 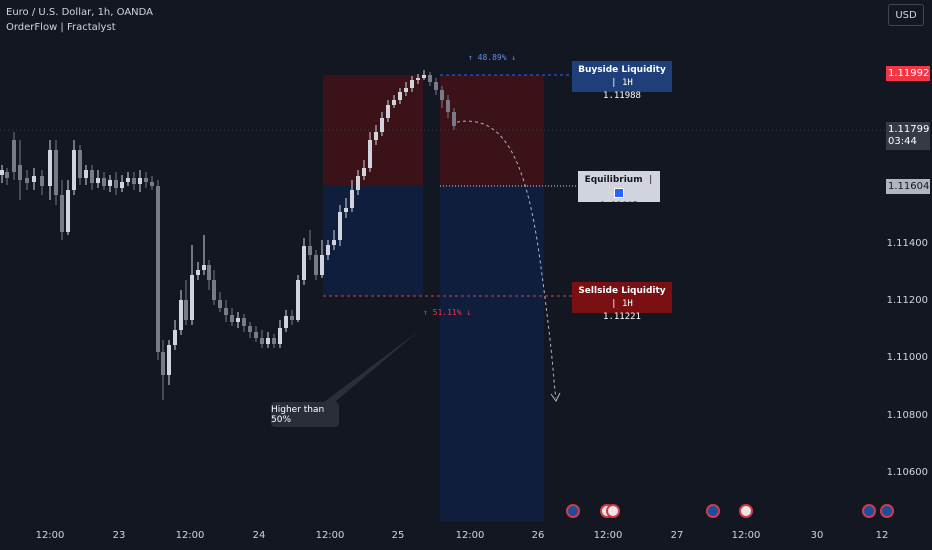 What do you see at coordinates (622, 302) in the screenshot?
I see `sellside-callout: Sellside Liquidity | 1H 1.11221` at bounding box center [622, 302].